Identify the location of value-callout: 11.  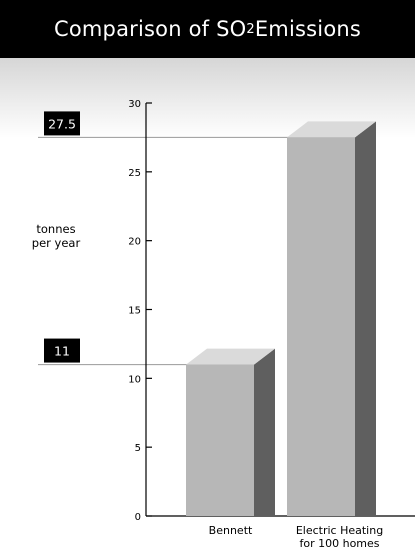
(62, 350).